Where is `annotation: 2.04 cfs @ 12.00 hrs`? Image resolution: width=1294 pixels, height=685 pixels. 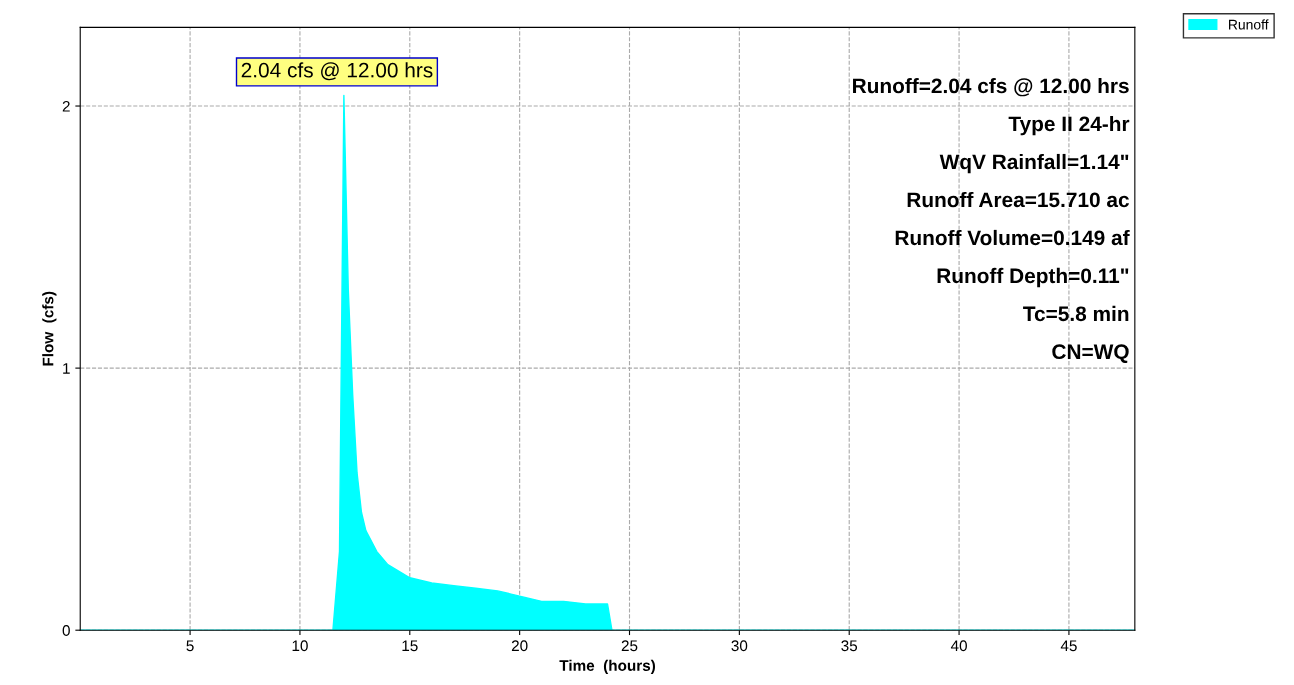 annotation: 2.04 cfs @ 12.00 hrs is located at coordinates (337, 71).